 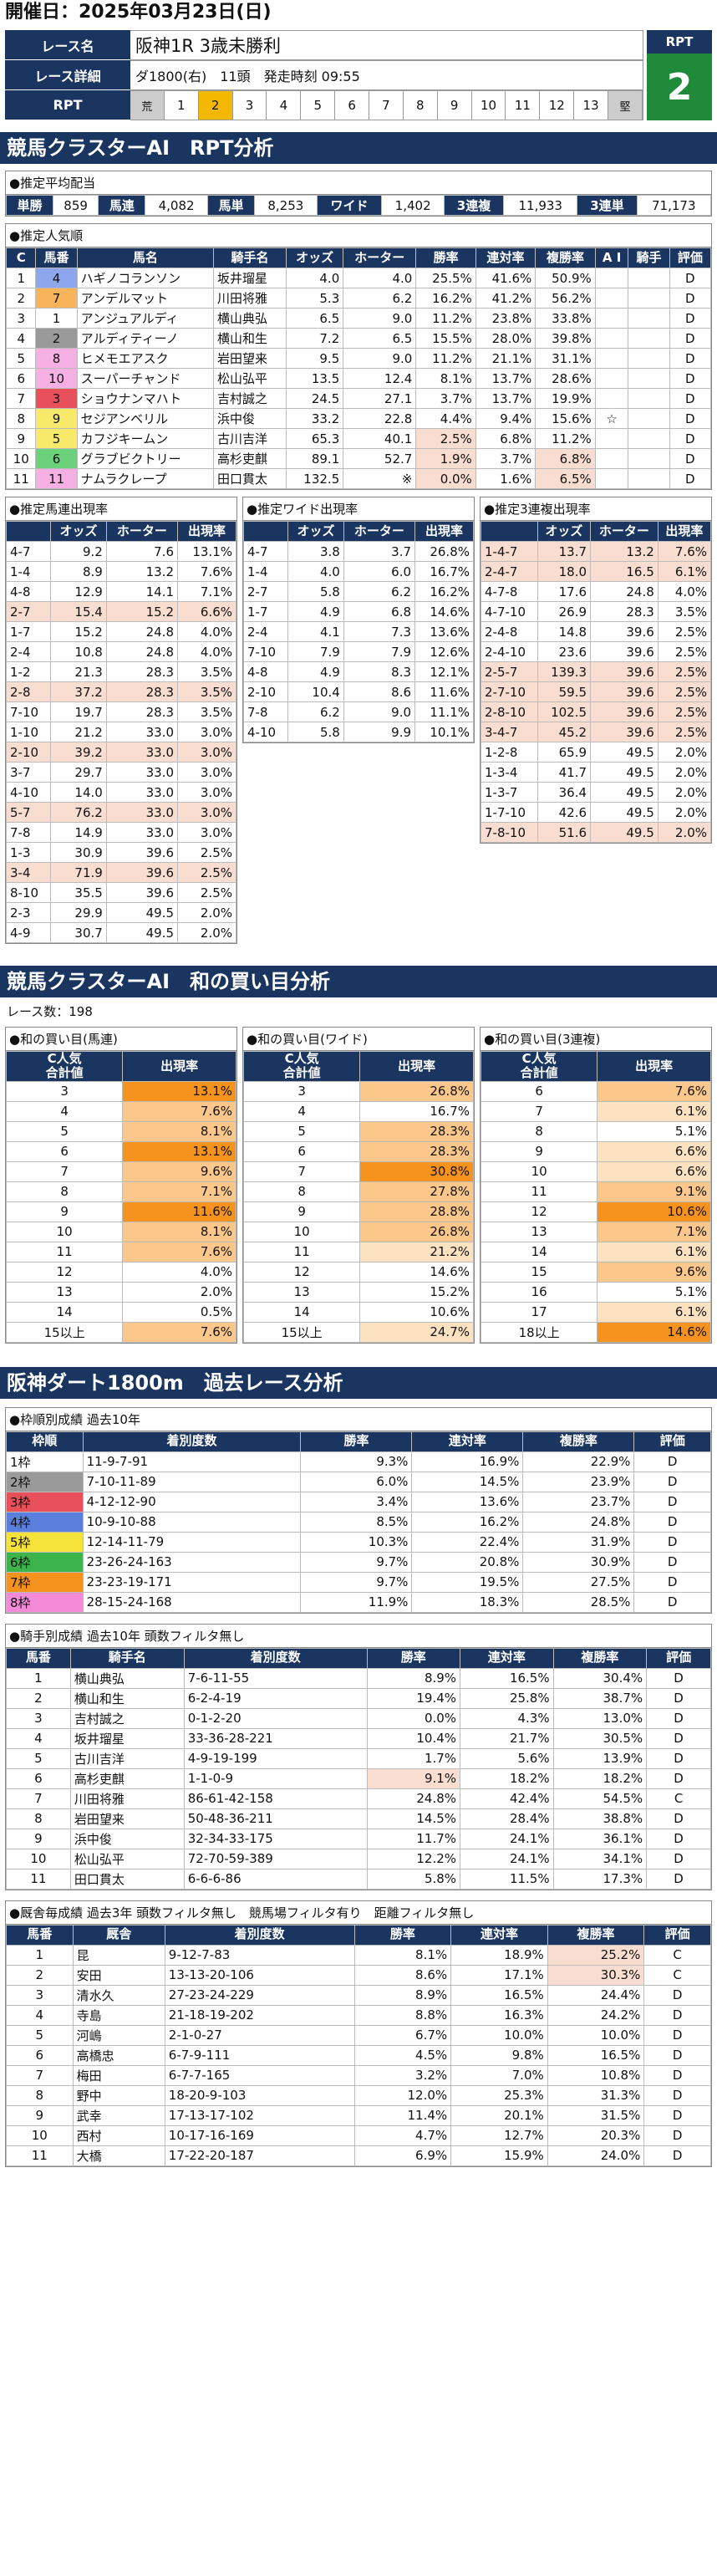 What do you see at coordinates (358, 651) in the screenshot?
I see `table-row: 7-10 7.9 7.9 12.6%` at bounding box center [358, 651].